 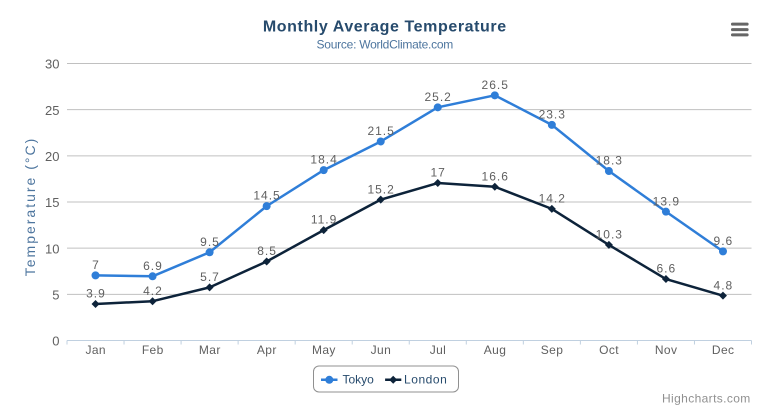 I want to click on svg-text: 15.2, so click(x=380, y=189).